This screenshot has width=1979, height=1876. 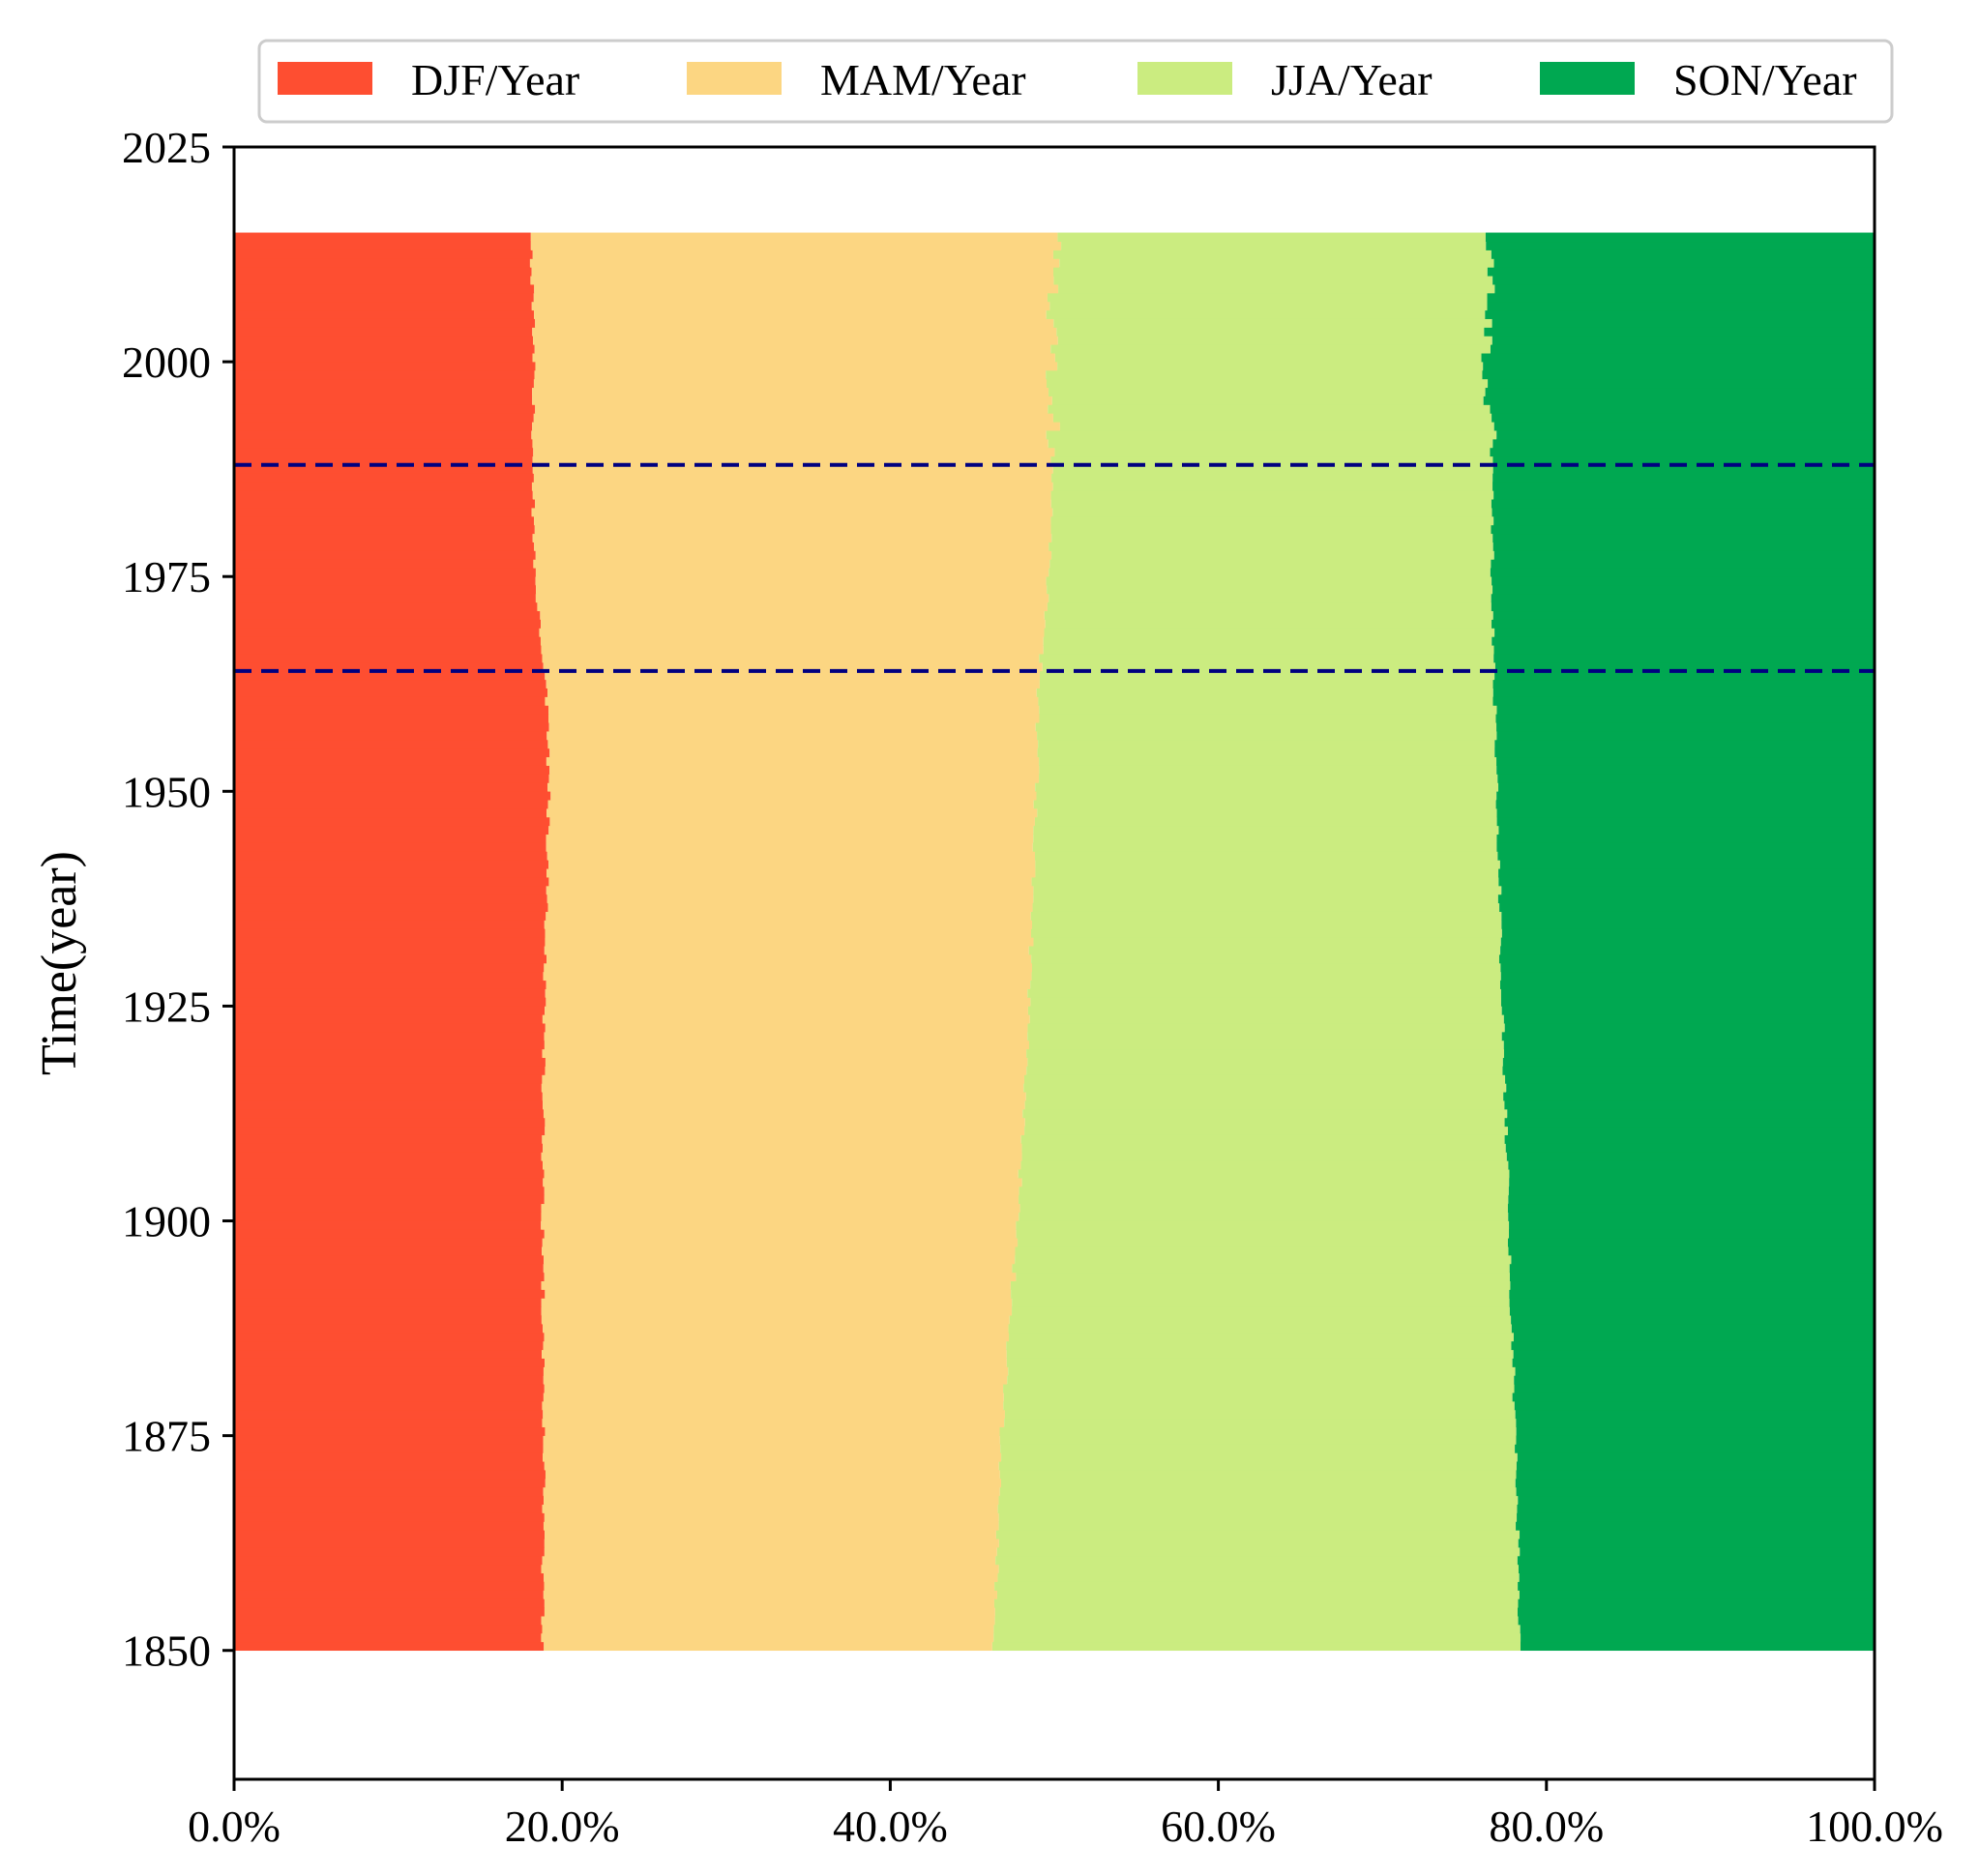 I want to click on bar-son-1998, so click(x=1679, y=374).